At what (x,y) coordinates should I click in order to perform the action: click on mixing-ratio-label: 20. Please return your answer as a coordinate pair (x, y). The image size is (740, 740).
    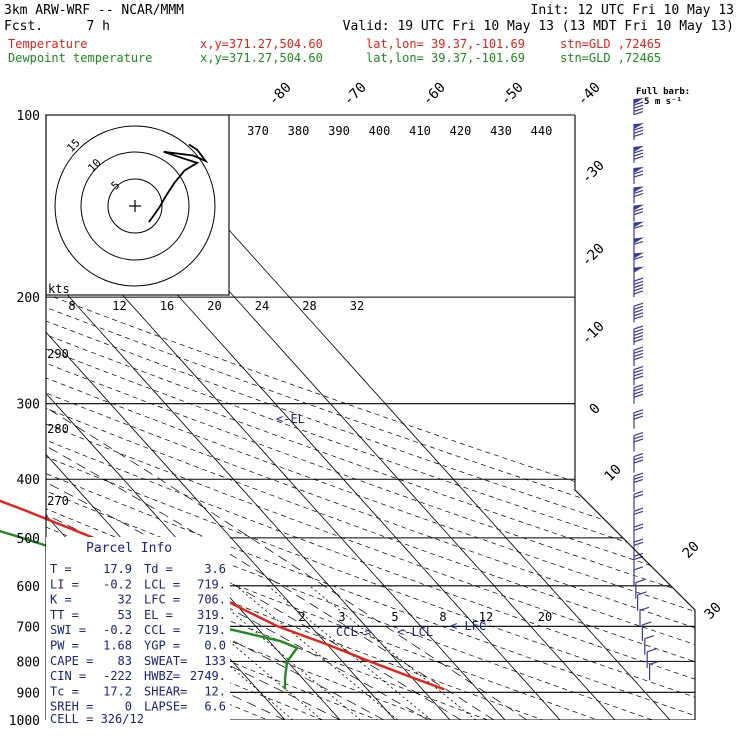
    Looking at the image, I should click on (545, 617).